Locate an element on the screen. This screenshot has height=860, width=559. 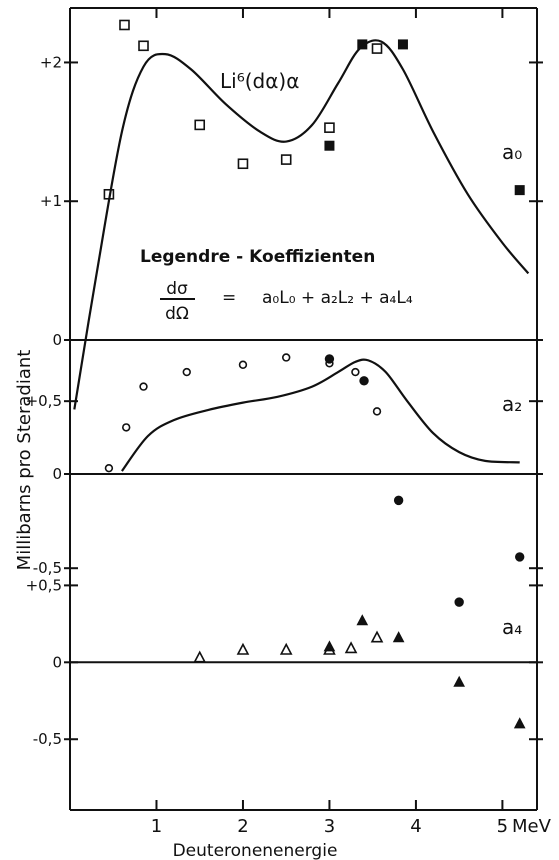
formula-equals: = is located at coordinates (229, 298).